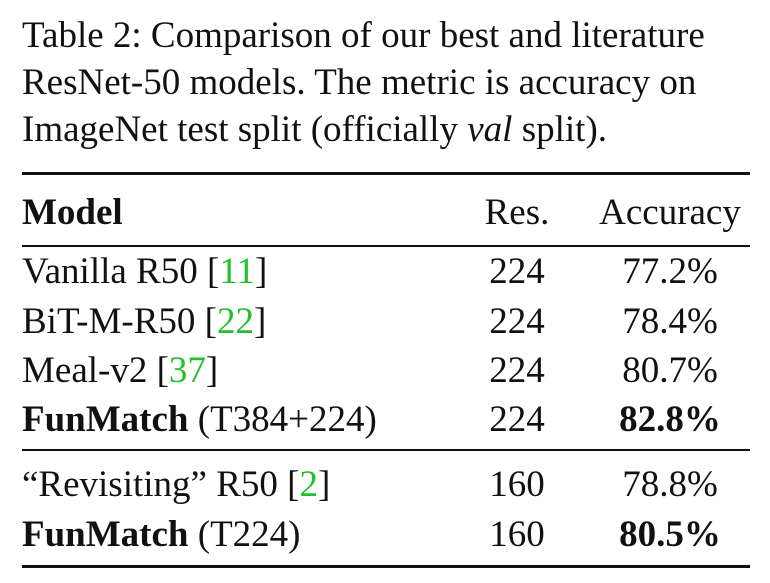 The width and height of the screenshot is (770, 583). What do you see at coordinates (386, 371) in the screenshot?
I see `table-row: Meal-v2 [37] 224 80.7%` at bounding box center [386, 371].